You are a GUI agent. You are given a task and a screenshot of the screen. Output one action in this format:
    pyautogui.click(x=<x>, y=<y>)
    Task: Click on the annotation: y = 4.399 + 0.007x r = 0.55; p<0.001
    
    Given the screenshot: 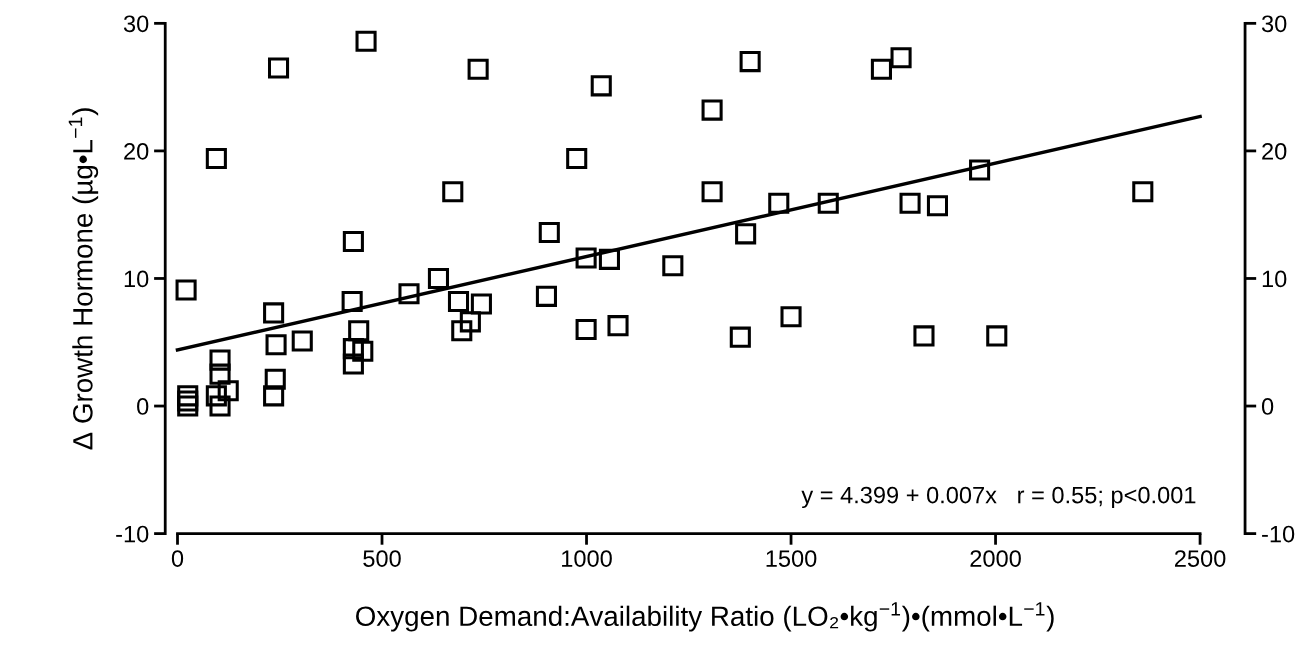 What is the action you would take?
    pyautogui.click(x=998, y=497)
    